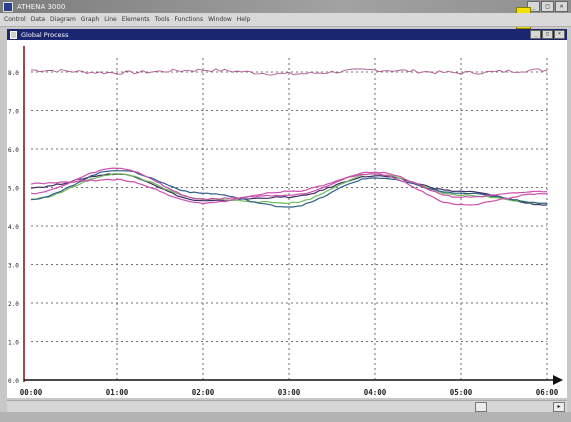  What do you see at coordinates (533, 6) in the screenshot?
I see `minimize-button: _` at bounding box center [533, 6].